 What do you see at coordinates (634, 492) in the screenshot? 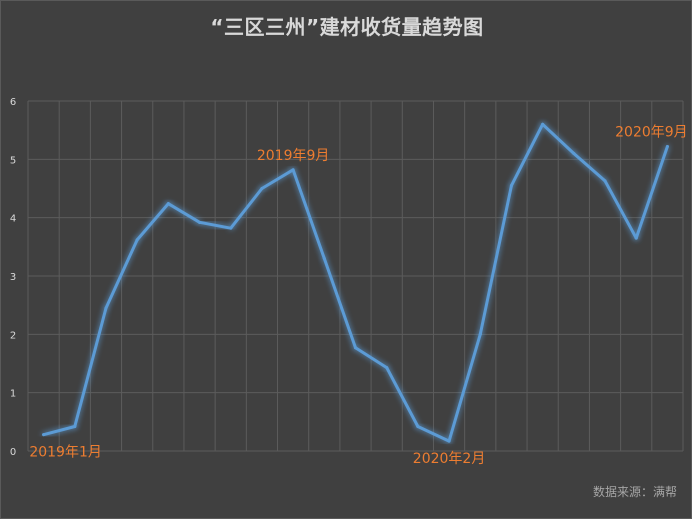
I see `source-note: 数据来源：满帮` at bounding box center [634, 492].